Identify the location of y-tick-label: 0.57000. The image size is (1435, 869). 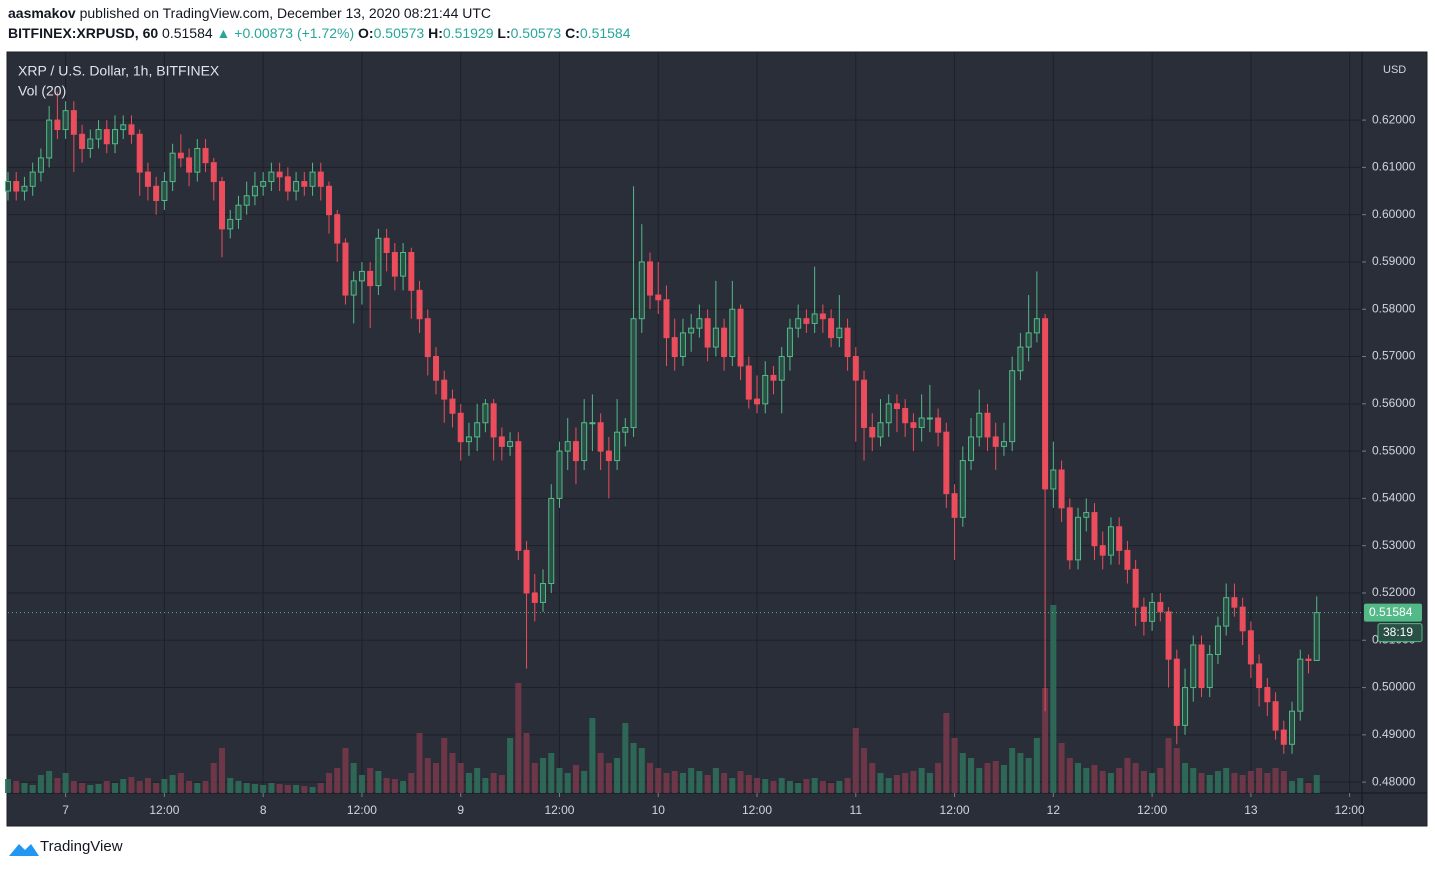
(1394, 356).